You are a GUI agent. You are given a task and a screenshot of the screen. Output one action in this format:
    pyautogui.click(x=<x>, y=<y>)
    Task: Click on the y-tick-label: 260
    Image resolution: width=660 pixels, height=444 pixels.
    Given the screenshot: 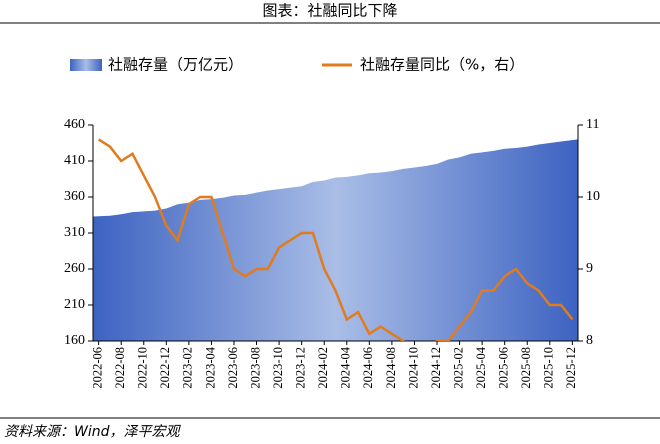 What is the action you would take?
    pyautogui.click(x=74, y=268)
    